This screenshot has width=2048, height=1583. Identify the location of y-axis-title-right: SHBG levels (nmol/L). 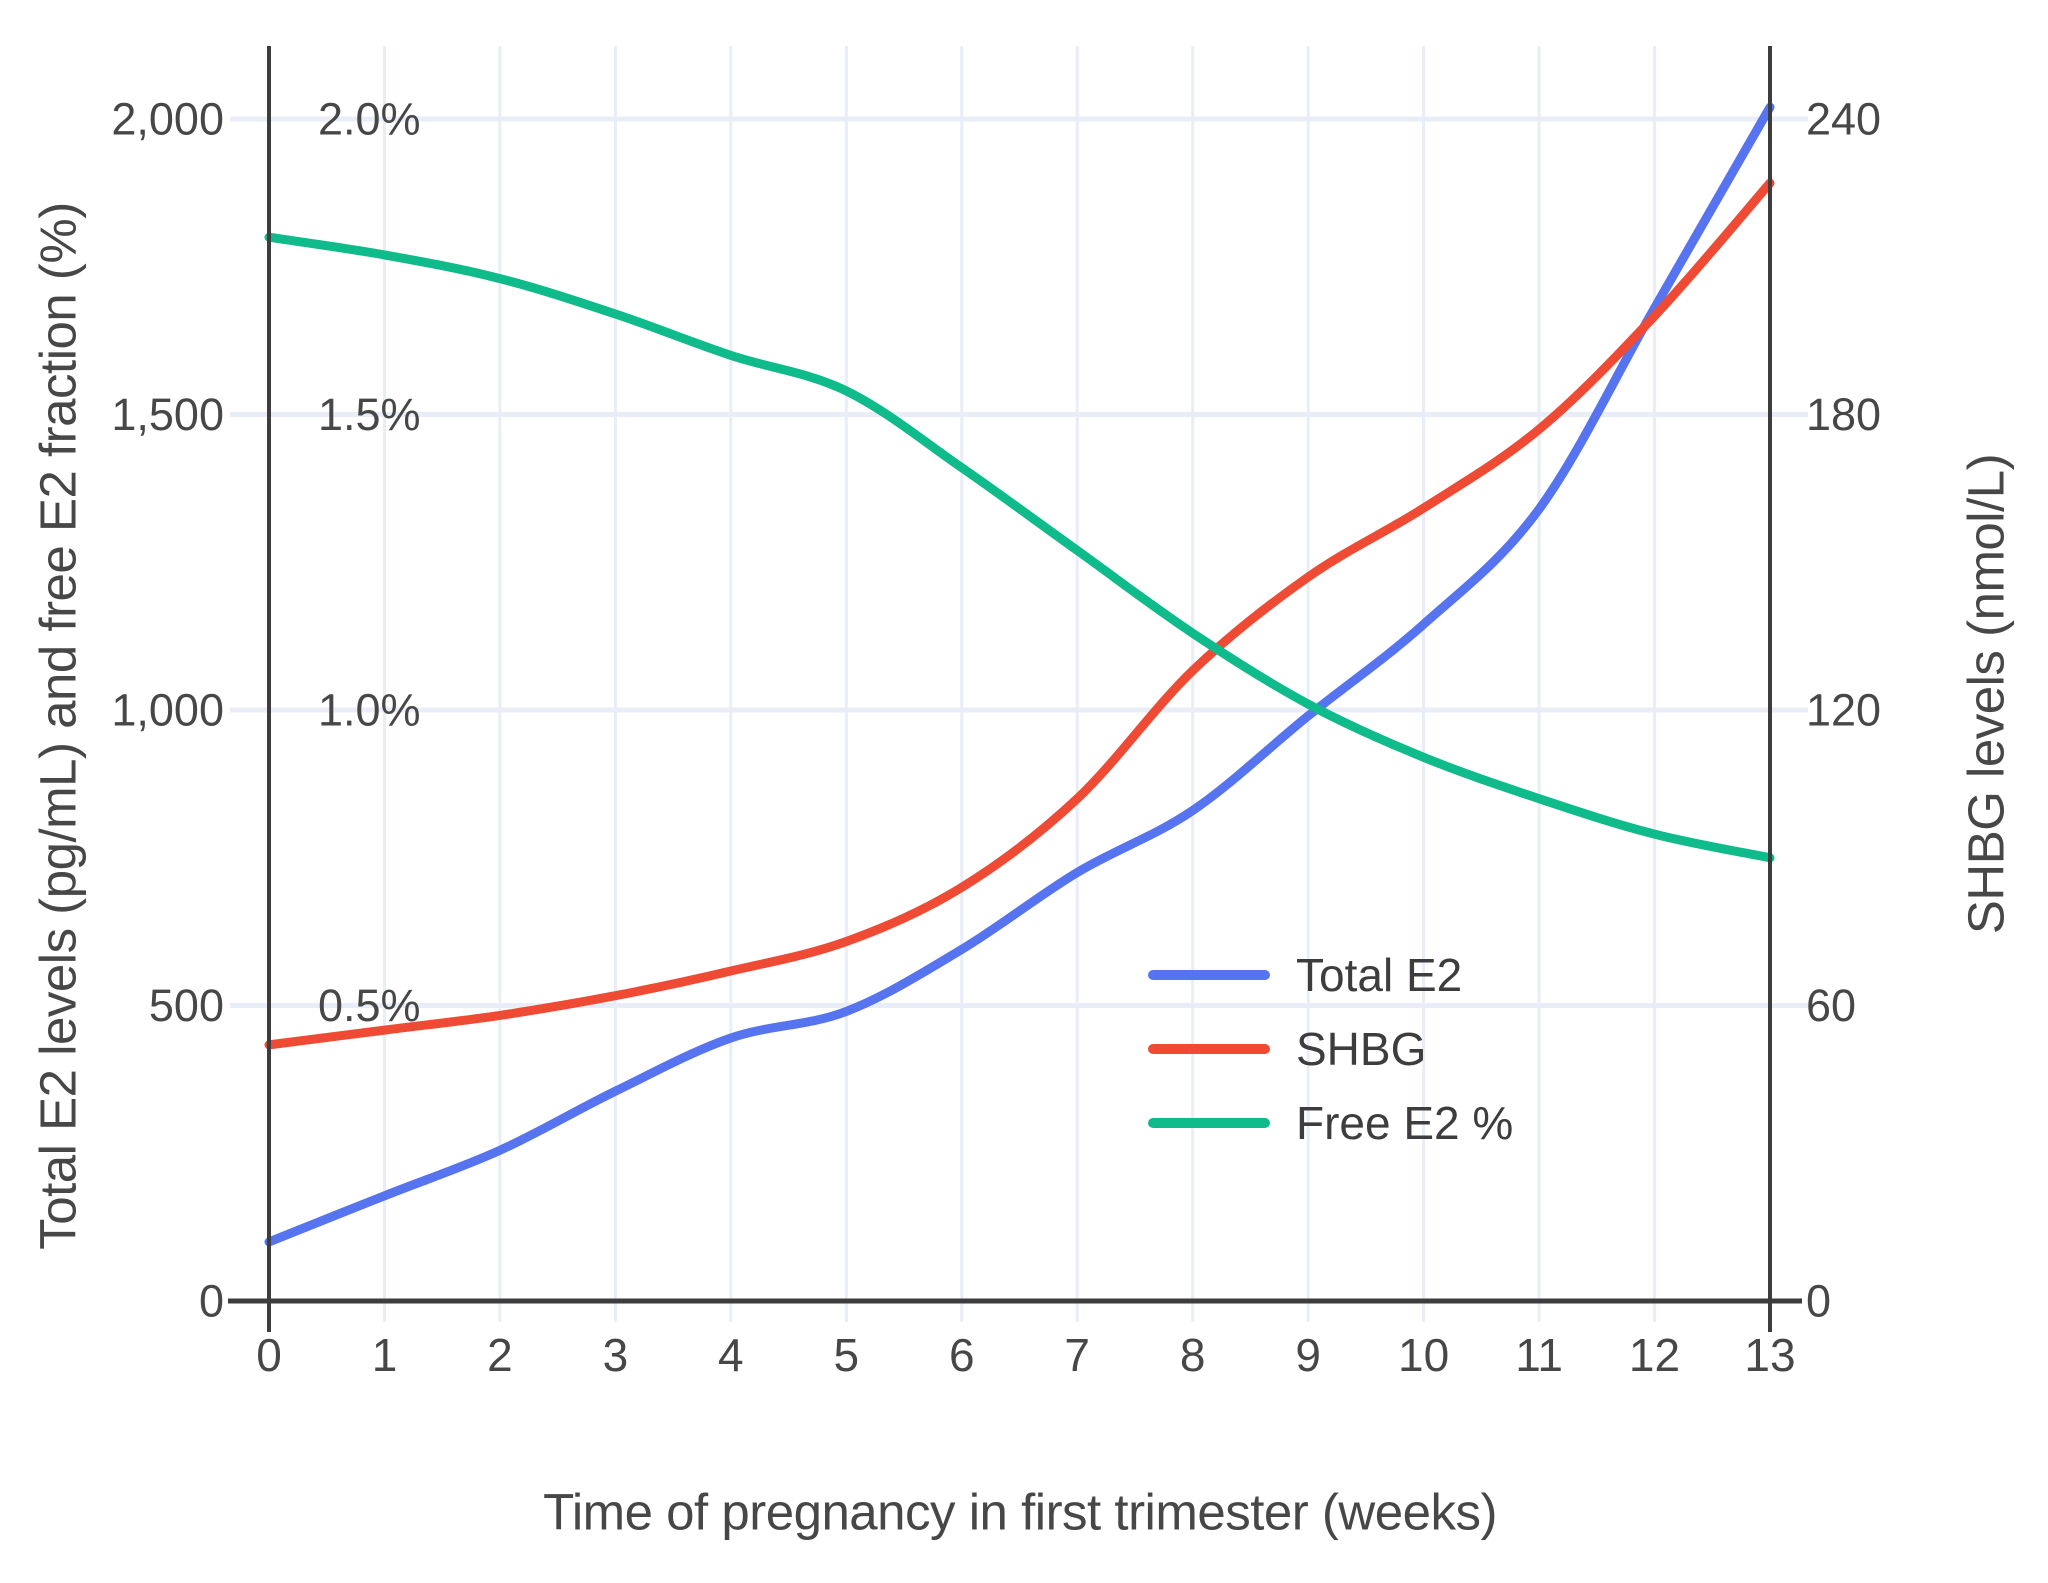
(1986, 694).